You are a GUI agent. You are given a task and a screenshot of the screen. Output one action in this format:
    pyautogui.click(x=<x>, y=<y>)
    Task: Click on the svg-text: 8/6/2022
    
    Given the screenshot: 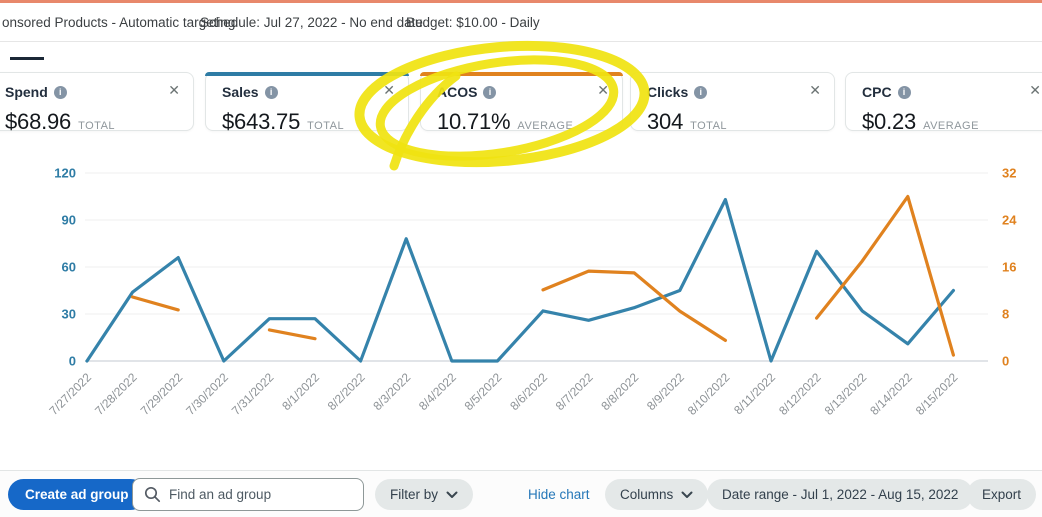 What is the action you would take?
    pyautogui.click(x=528, y=391)
    